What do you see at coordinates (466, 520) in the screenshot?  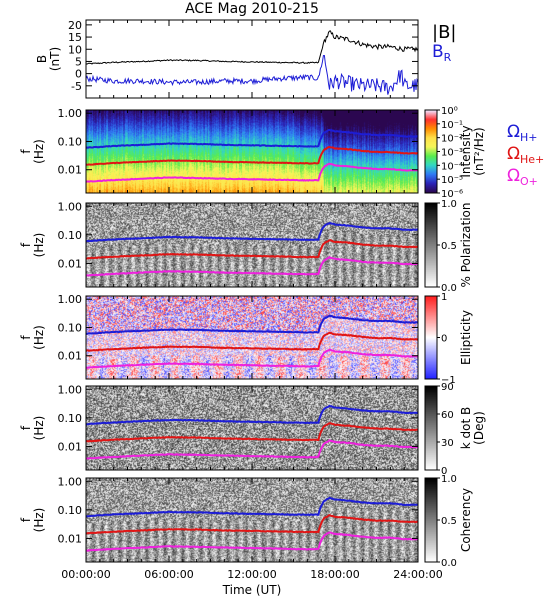 I see `coherency-colorbar-title: Coherency` at bounding box center [466, 520].